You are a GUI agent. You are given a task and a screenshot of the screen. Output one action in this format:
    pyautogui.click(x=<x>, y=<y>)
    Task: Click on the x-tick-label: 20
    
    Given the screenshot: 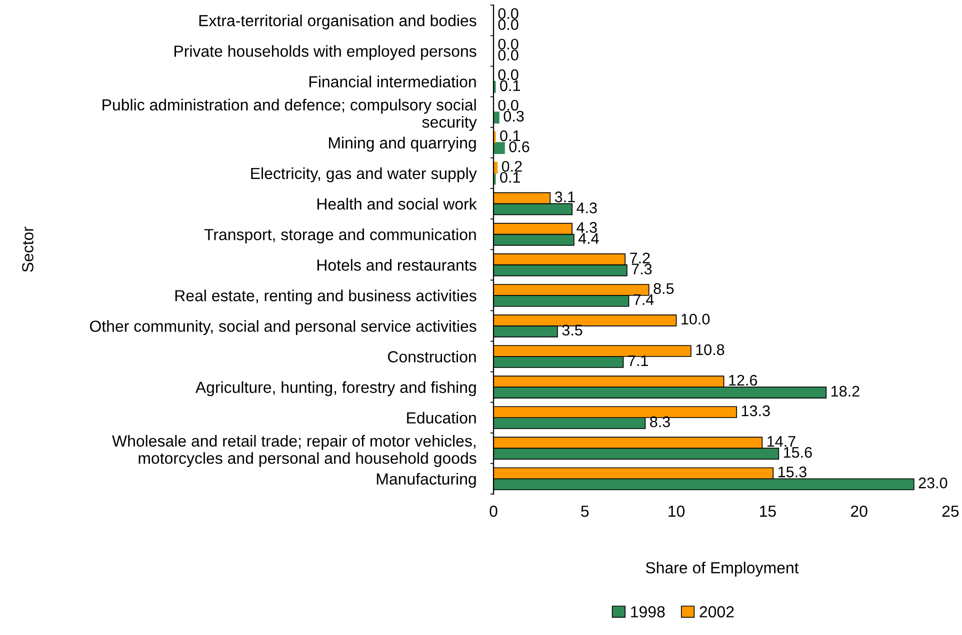 What is the action you would take?
    pyautogui.click(x=859, y=511)
    